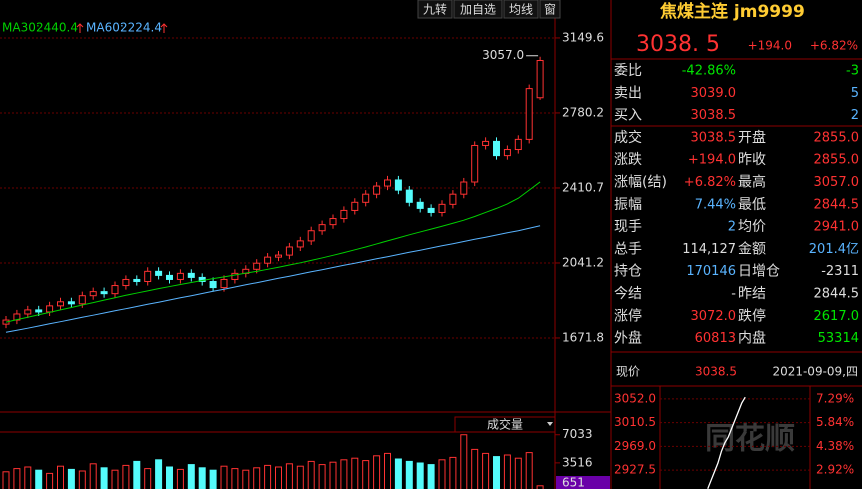 Image resolution: width=862 pixels, height=489 pixels. I want to click on legend-arrow, so click(164, 28).